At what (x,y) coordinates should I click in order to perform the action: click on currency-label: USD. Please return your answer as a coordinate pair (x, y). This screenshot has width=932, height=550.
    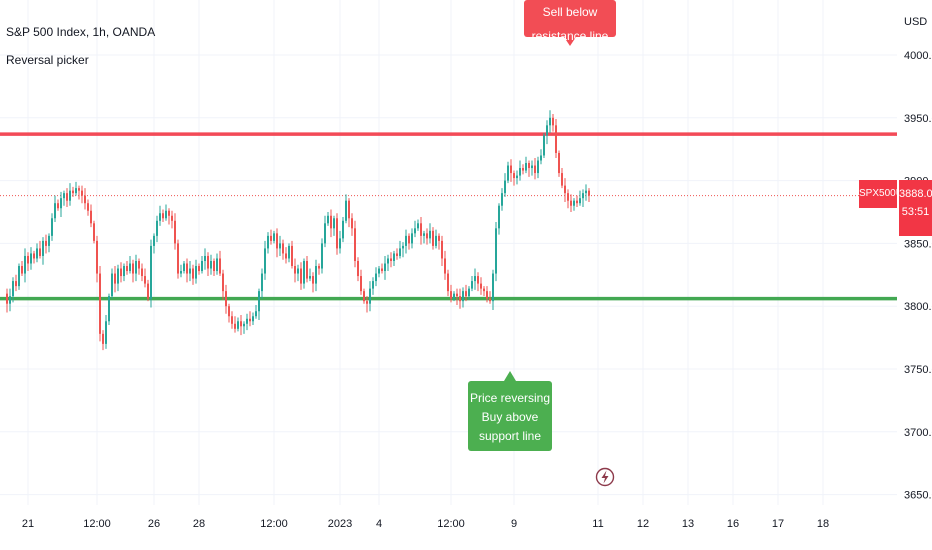
    Looking at the image, I should click on (916, 22).